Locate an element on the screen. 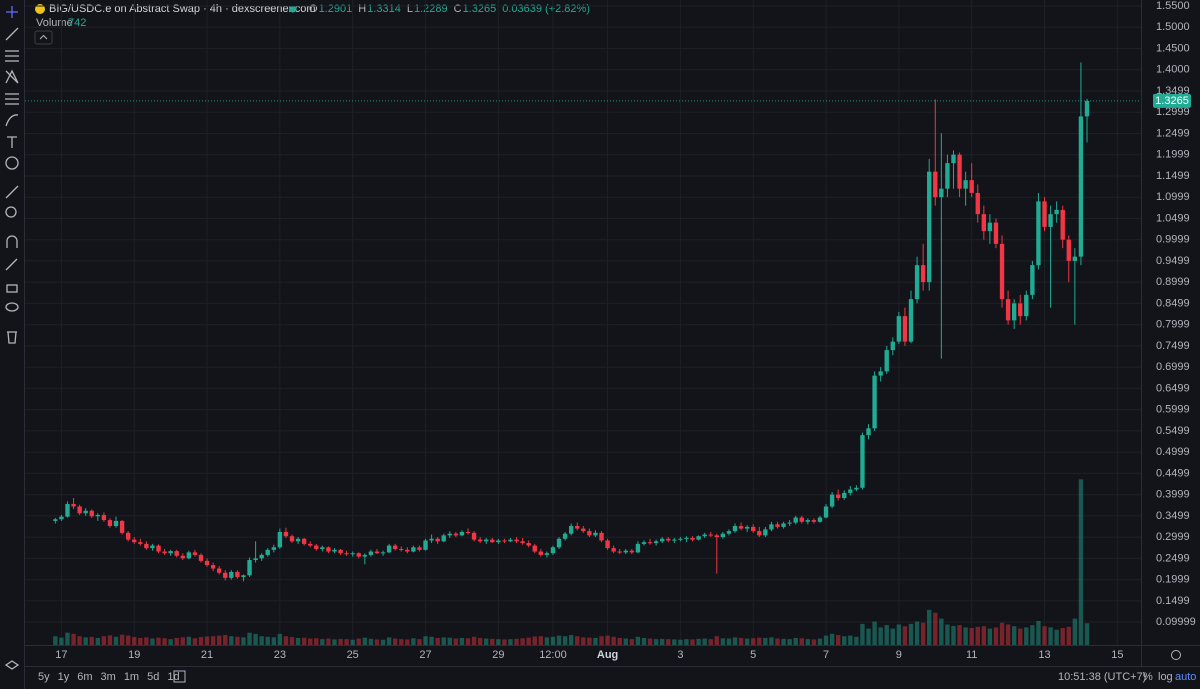 This screenshot has height=689, width=1200. clock: 10:51:38 (UTC+7) is located at coordinates (1102, 677).